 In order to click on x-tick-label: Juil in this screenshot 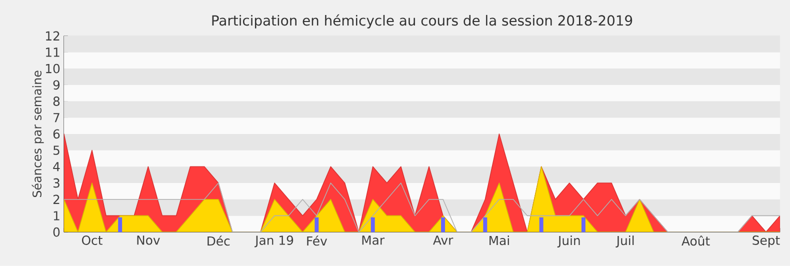, I will do `click(625, 242)`.